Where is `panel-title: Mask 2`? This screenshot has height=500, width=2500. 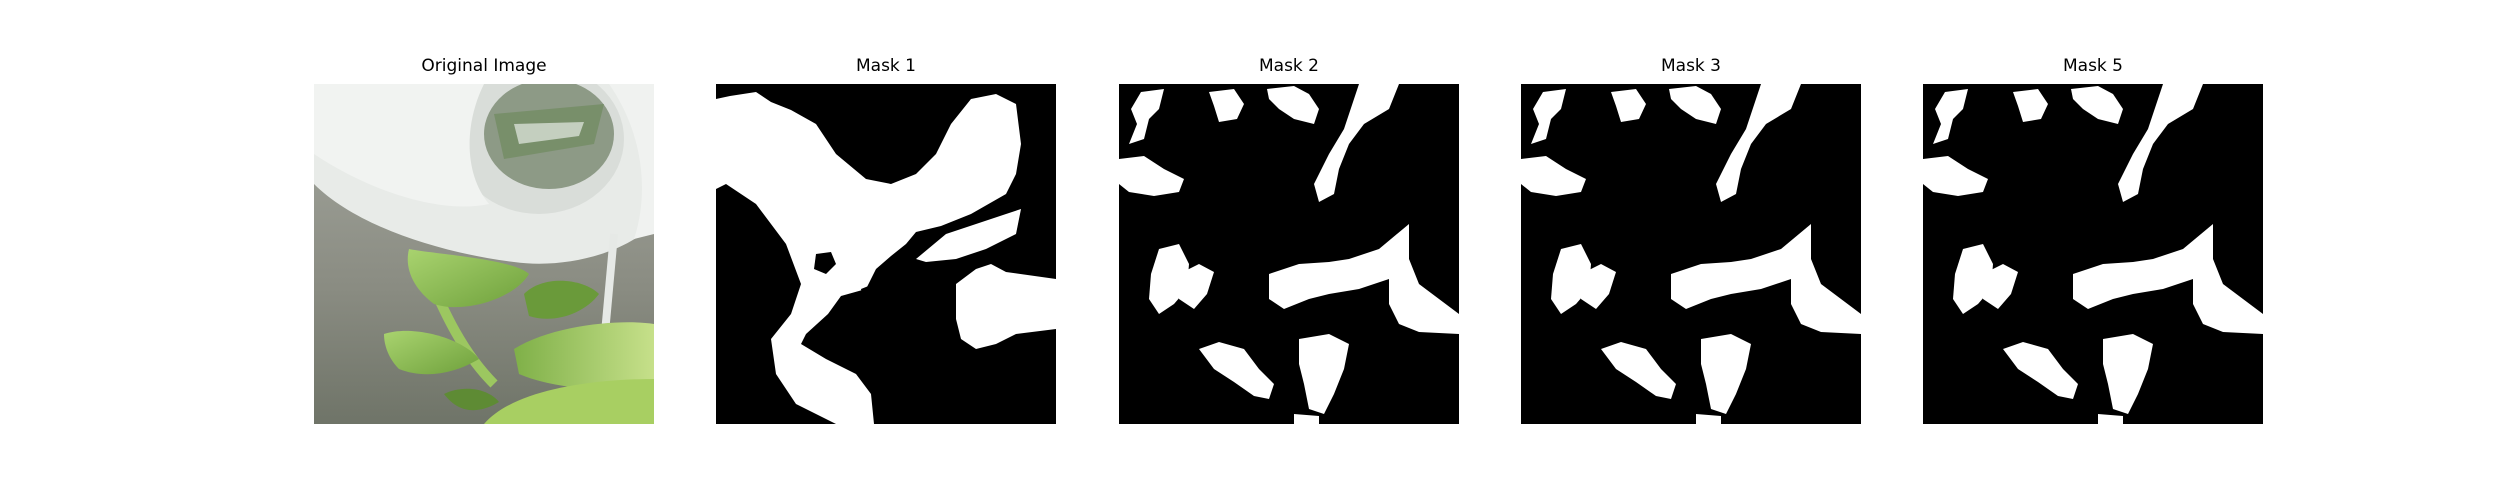 panel-title: Mask 2 is located at coordinates (1288, 66).